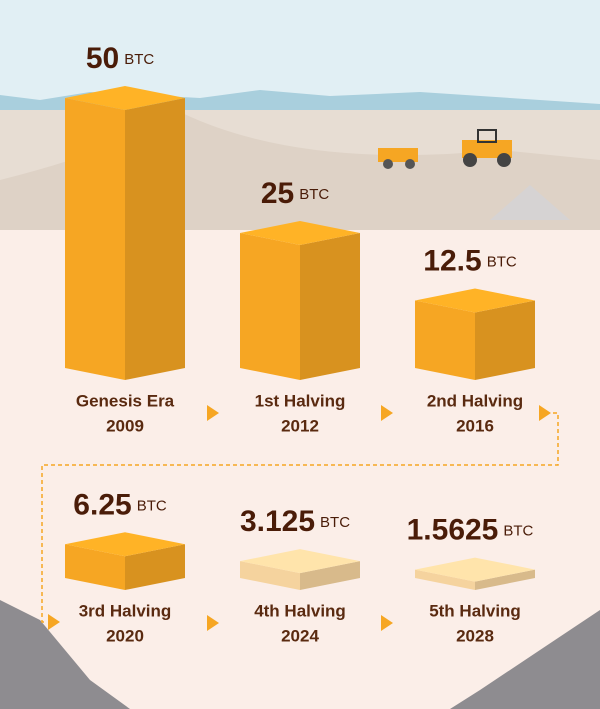 The image size is (600, 709). Describe the element at coordinates (300, 400) in the screenshot. I see `category-label: 1st Halving` at that location.